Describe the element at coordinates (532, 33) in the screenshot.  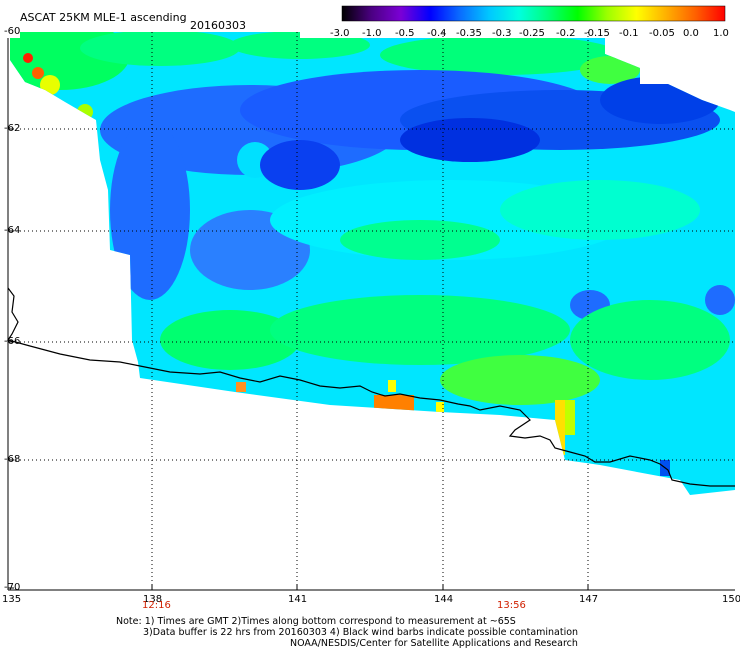
I see `colorbar-label: -0.25` at that location.